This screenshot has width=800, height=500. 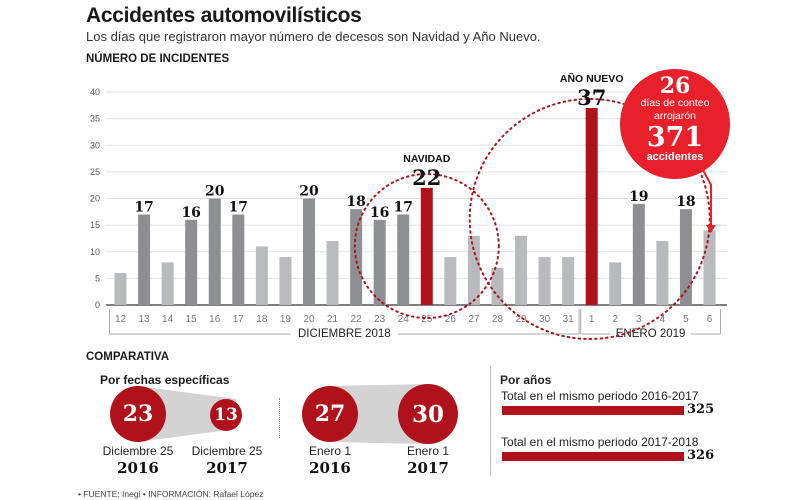 I want to click on callout-circle, so click(x=675, y=124).